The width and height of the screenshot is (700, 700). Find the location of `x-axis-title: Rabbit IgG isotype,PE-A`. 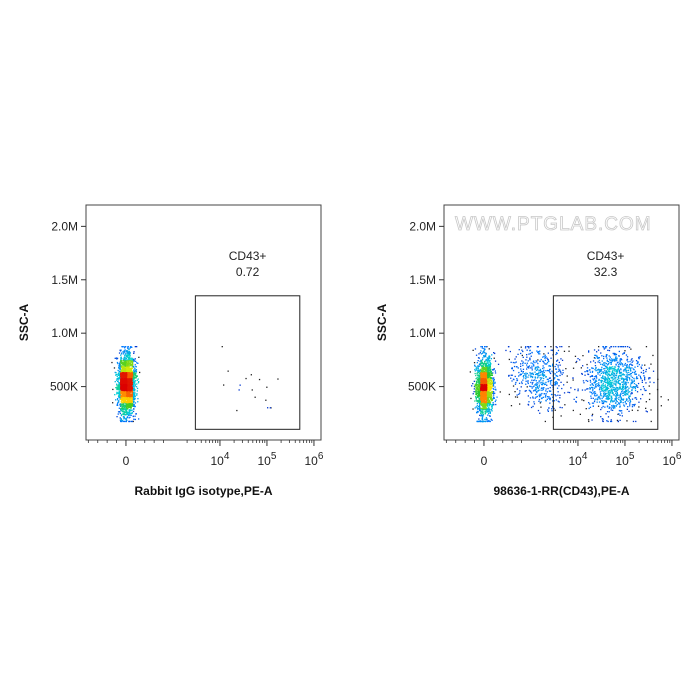

x-axis-title: Rabbit IgG isotype,PE-A is located at coordinates (203, 491).